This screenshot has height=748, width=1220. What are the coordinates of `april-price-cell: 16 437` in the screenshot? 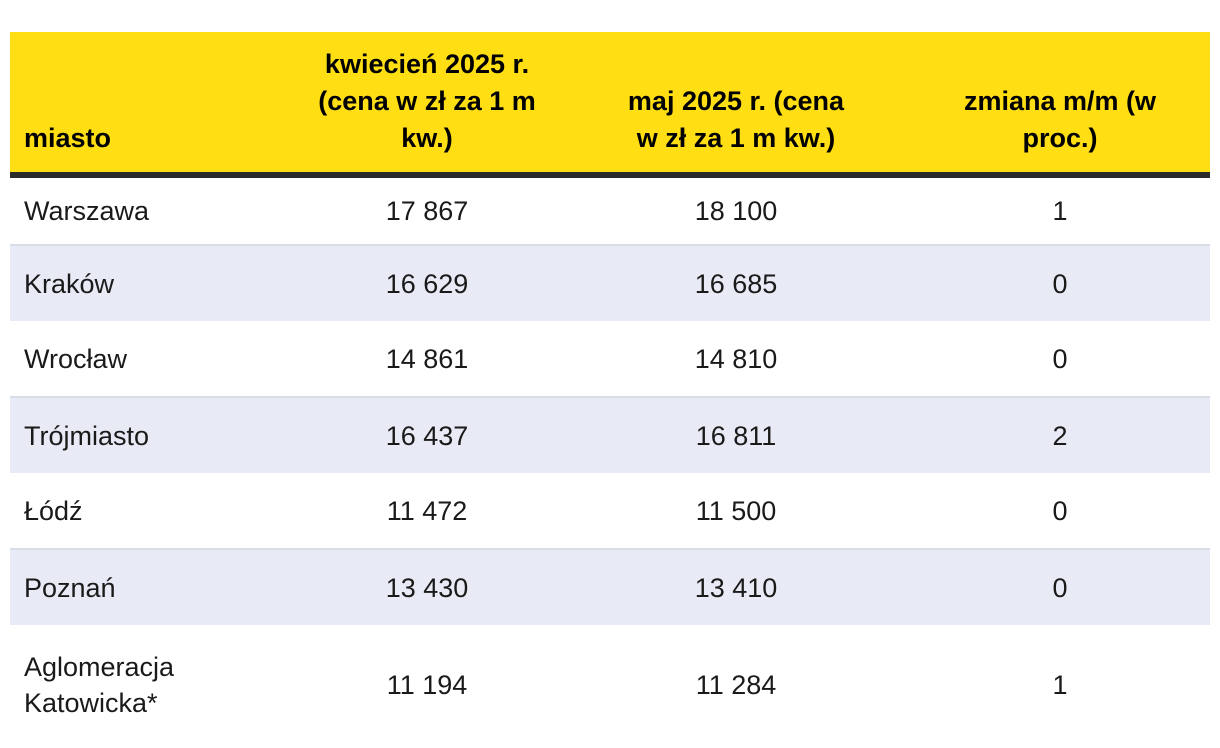 It's located at (427, 434).